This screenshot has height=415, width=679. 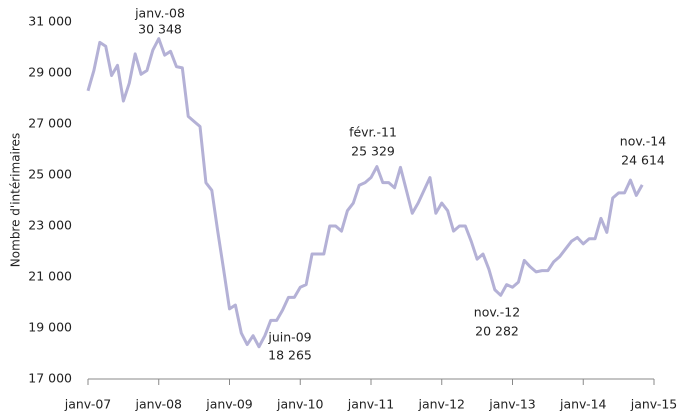 I want to click on annotation-date: janv.-08, so click(x=159, y=13).